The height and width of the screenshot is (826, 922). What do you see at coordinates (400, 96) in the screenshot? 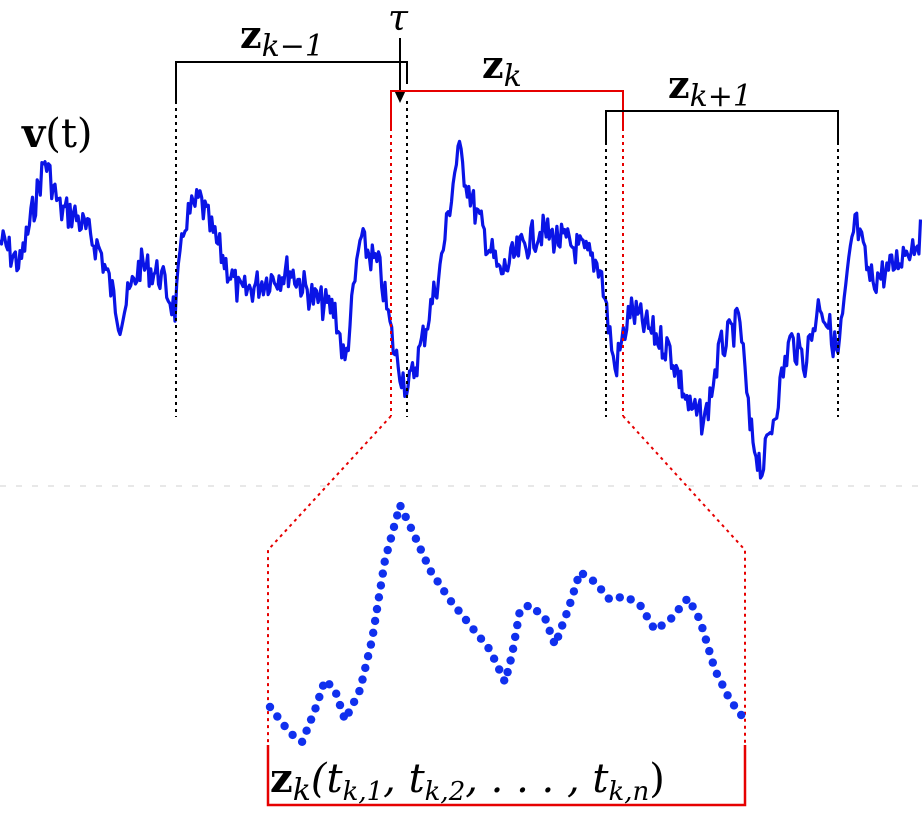
I see `shift-arrow-head` at bounding box center [400, 96].